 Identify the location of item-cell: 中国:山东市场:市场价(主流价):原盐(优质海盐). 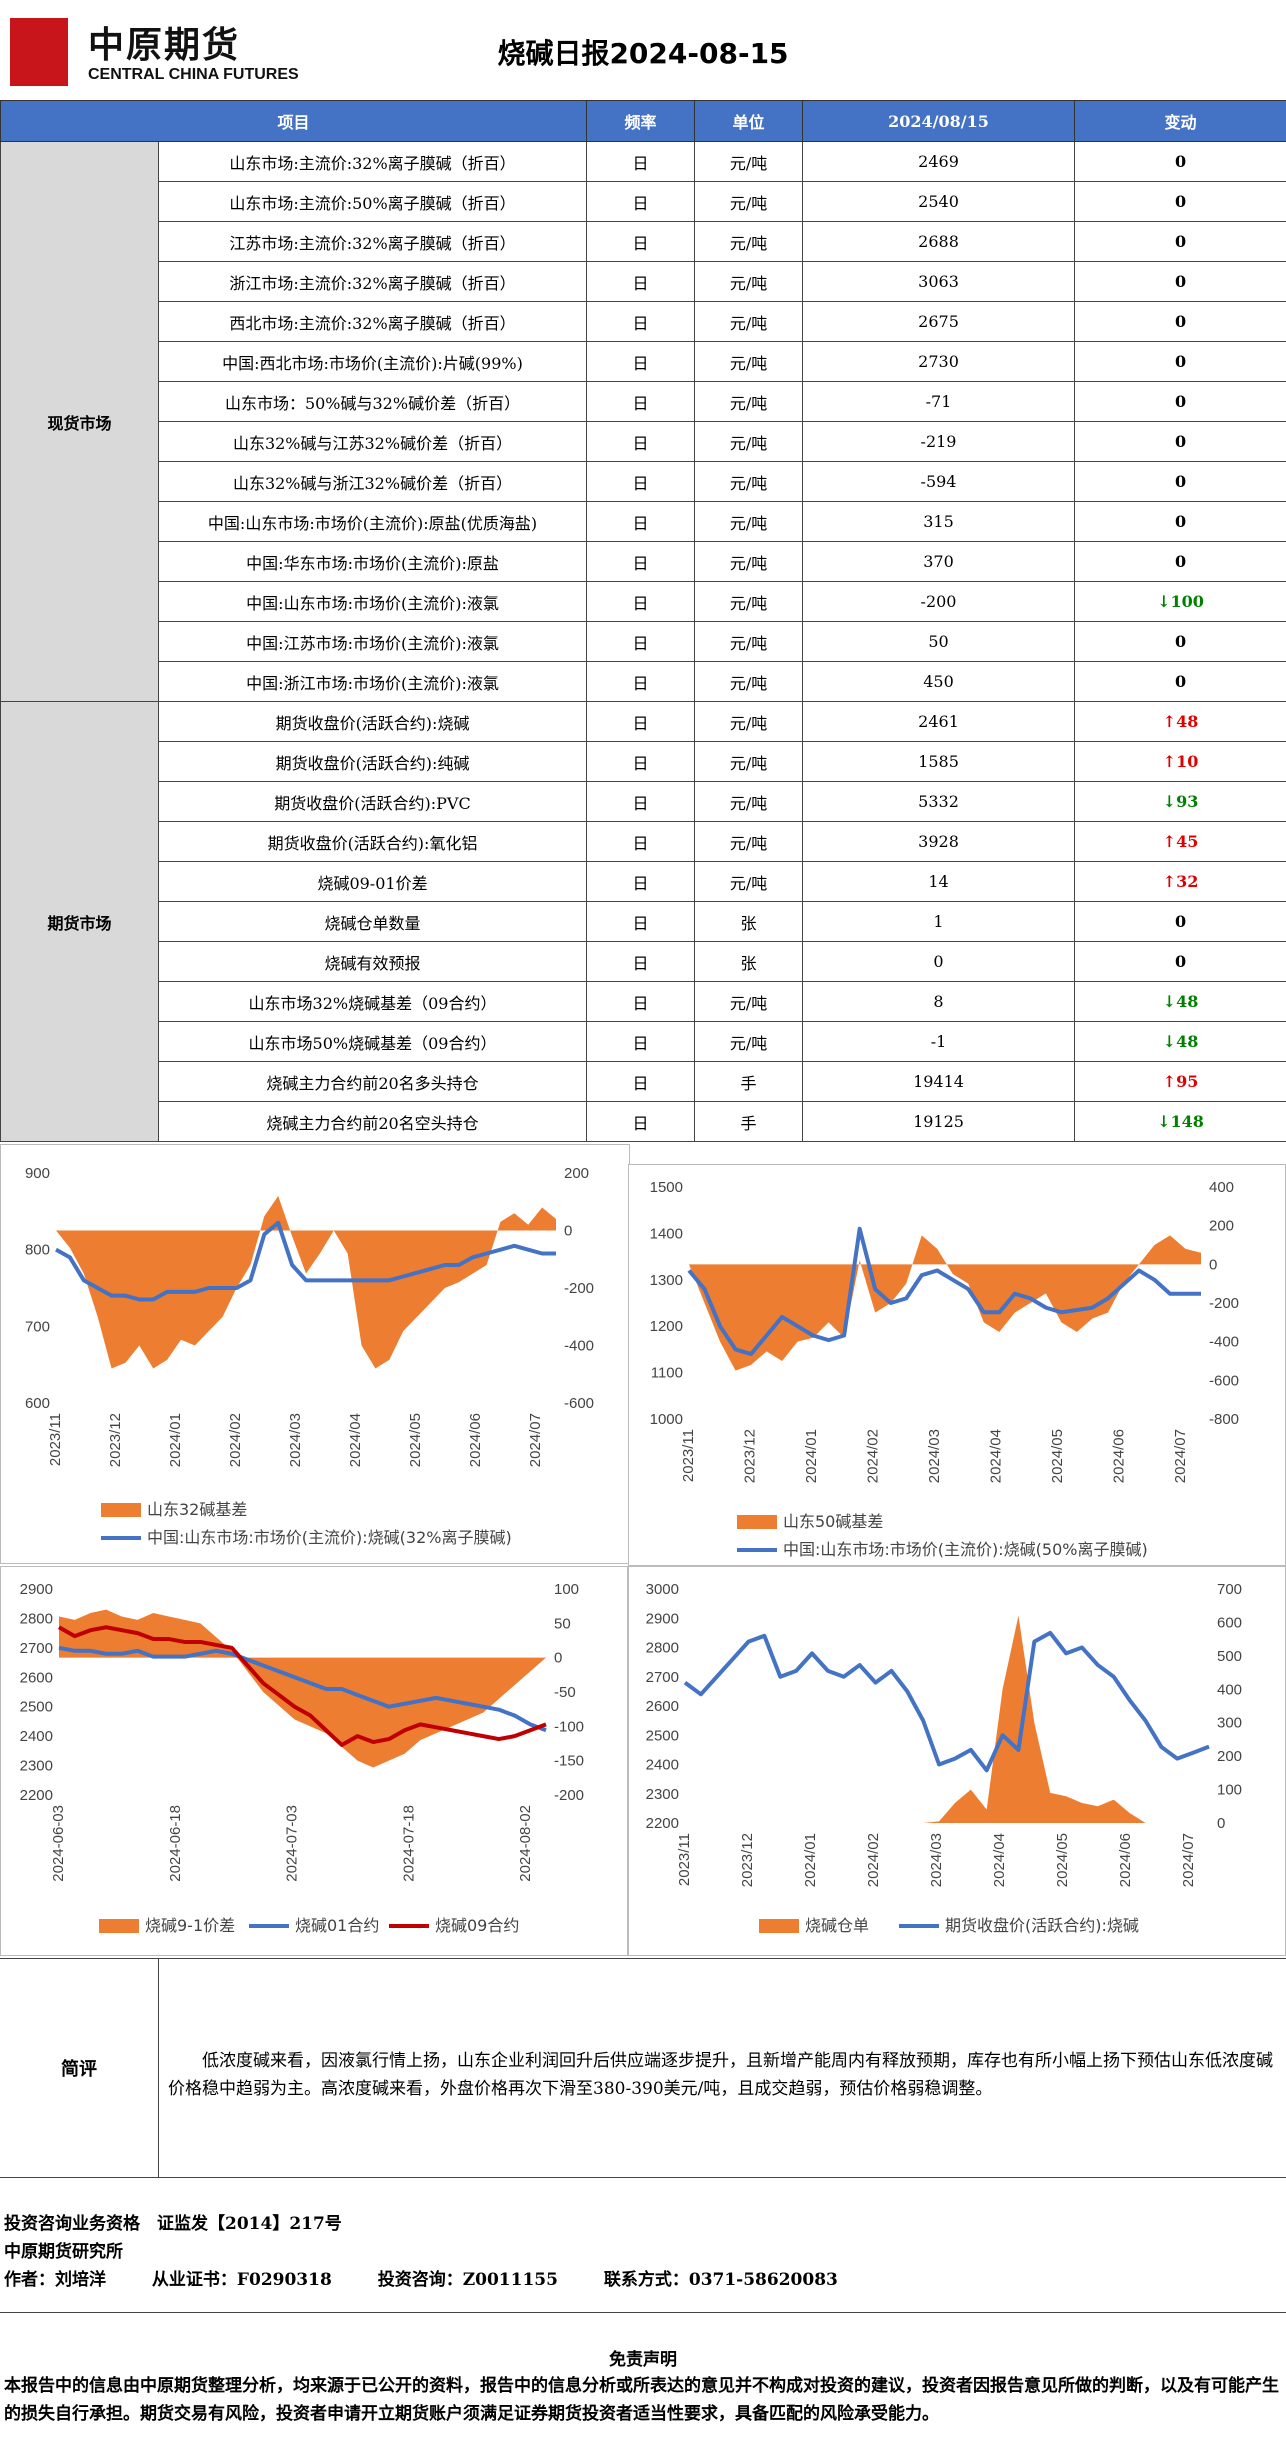
(372, 521).